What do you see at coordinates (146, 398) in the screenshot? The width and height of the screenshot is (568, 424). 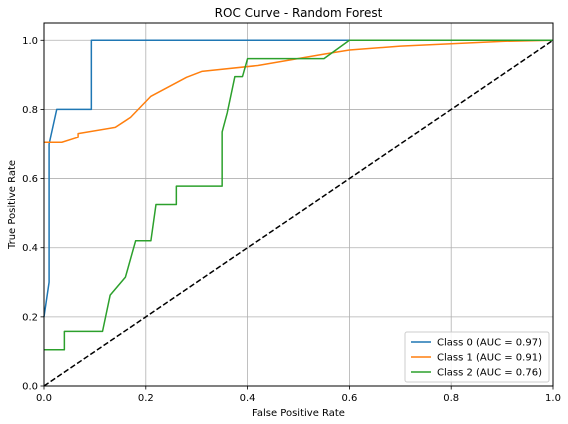 I see `x-tick-label: 0.2` at bounding box center [146, 398].